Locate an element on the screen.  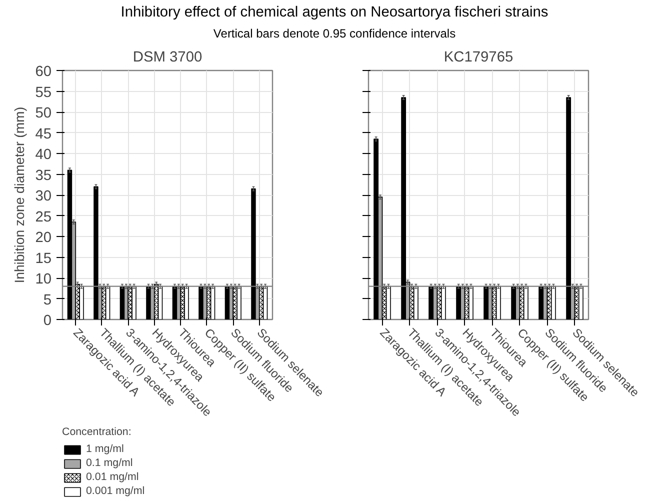
chart-title: KC179765 is located at coordinates (479, 58).